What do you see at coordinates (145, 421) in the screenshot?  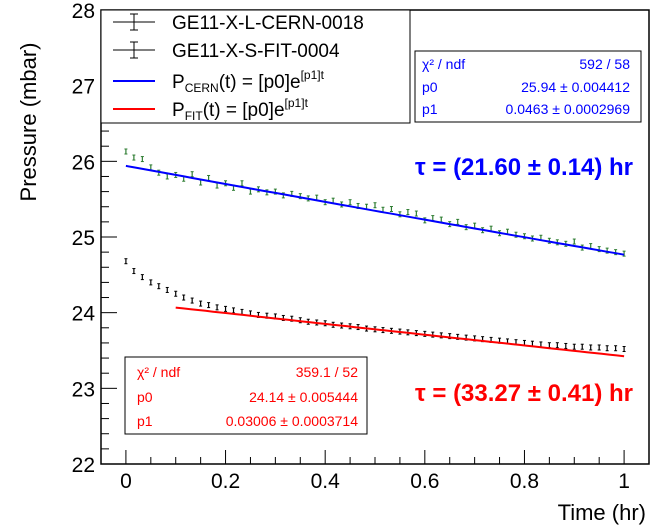 I see `stats-fit-p1-label: p1` at bounding box center [145, 421].